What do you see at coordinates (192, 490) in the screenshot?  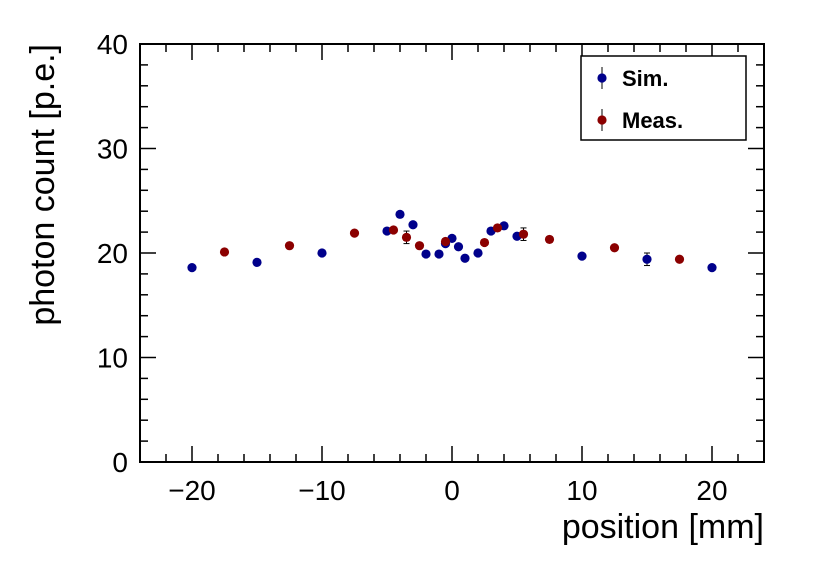 I see `x-tick-label: −20` at bounding box center [192, 490].